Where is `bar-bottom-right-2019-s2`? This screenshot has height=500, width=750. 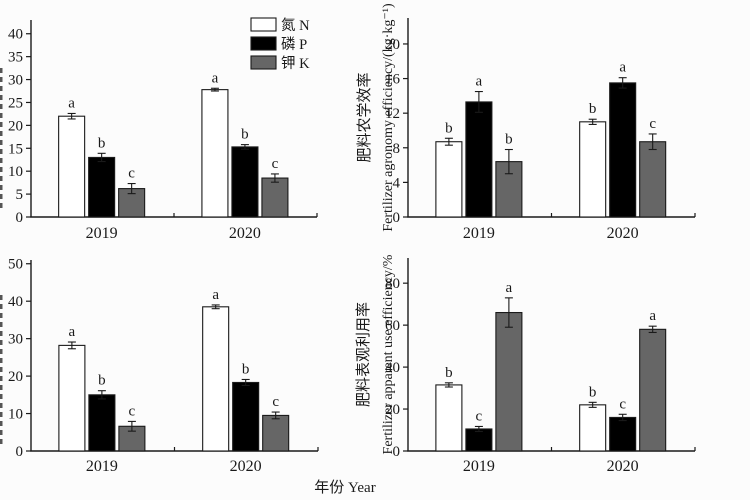
bar-bottom-right-2019-s2 is located at coordinates (509, 381).